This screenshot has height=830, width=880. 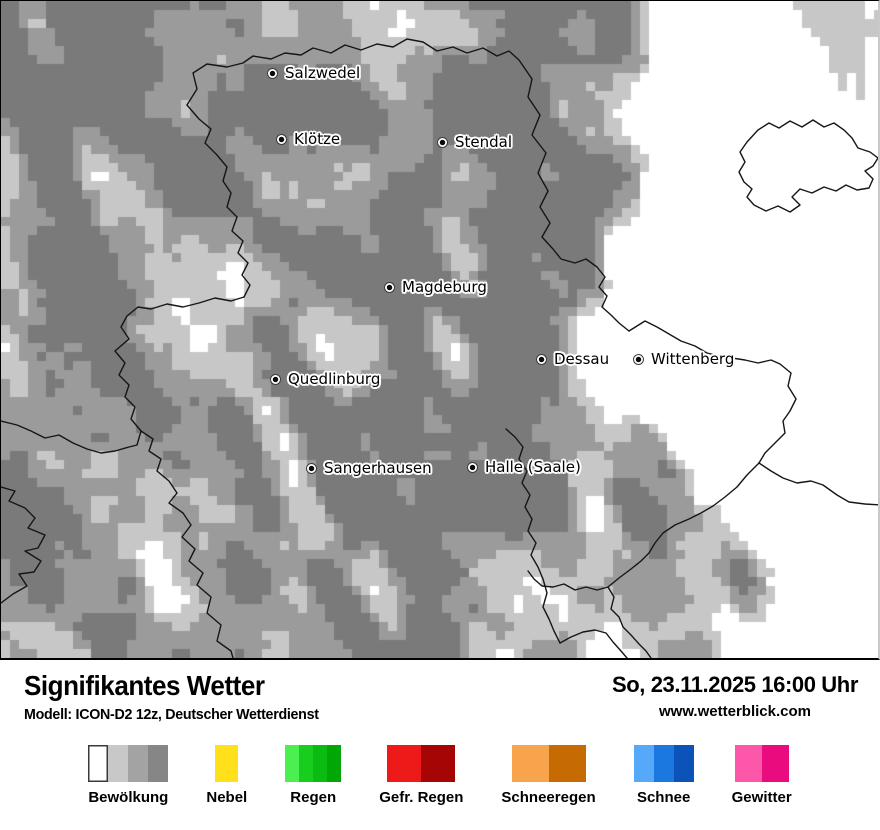 I want to click on legend-label: Gewitter, so click(x=761, y=797).